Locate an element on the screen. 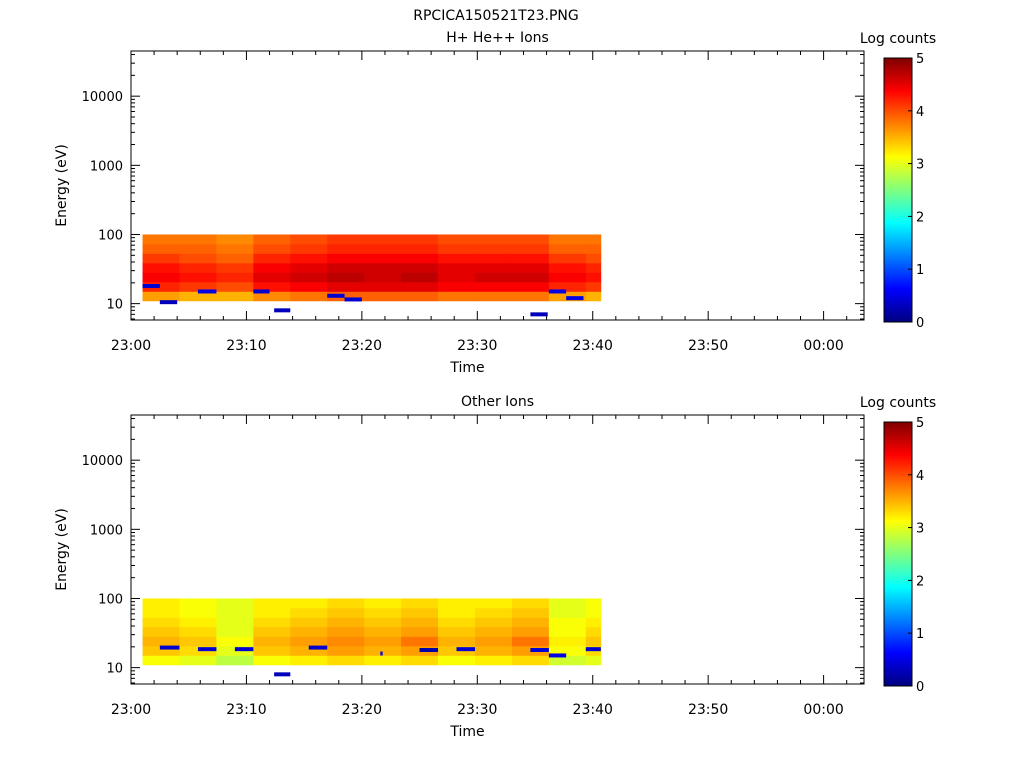 The height and width of the screenshot is (772, 1024). y-axis-label: Energy (eV) is located at coordinates (62, 549).